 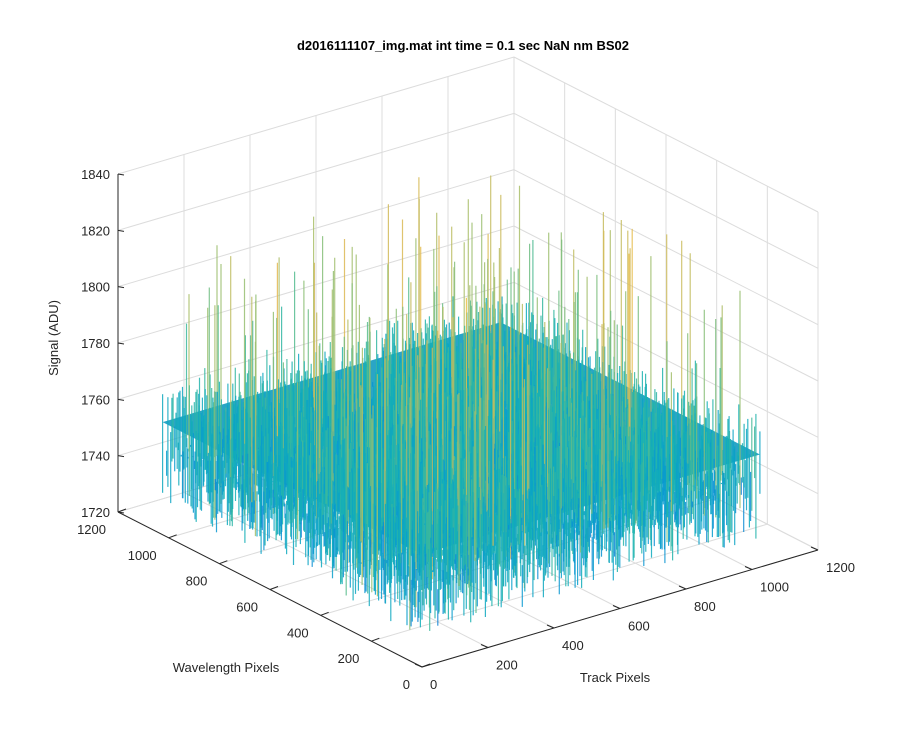 What do you see at coordinates (95, 343) in the screenshot?
I see `z-tick-label: 1780` at bounding box center [95, 343].